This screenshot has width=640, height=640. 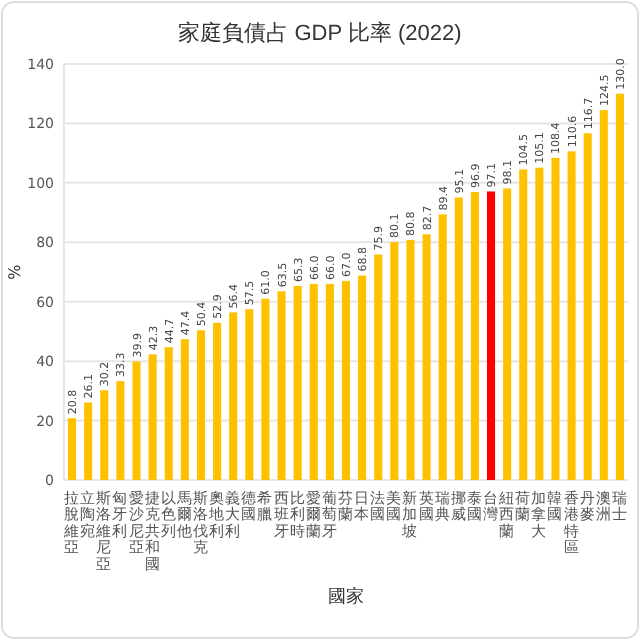 What do you see at coordinates (15, 271) in the screenshot?
I see `y-axis-title: %` at bounding box center [15, 271].